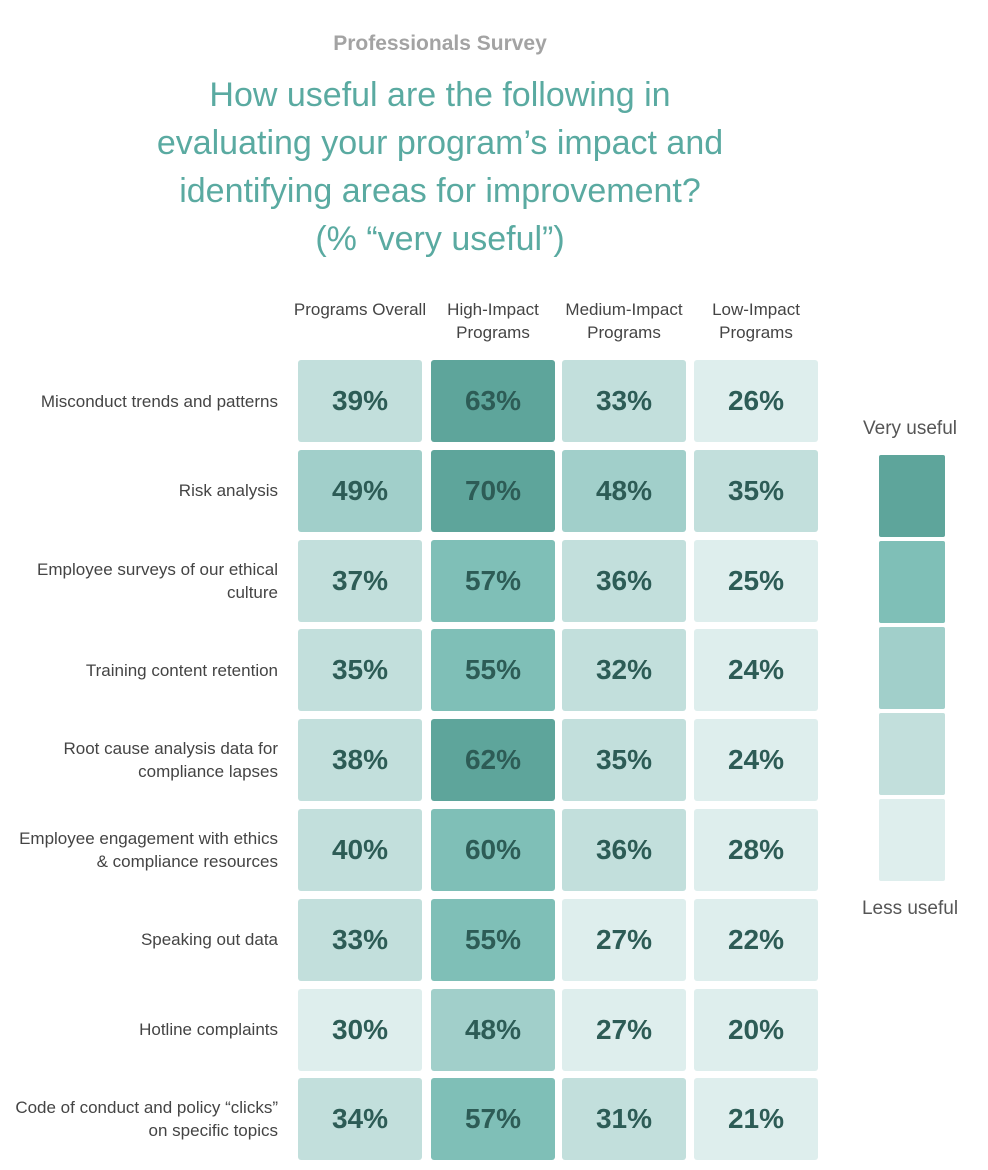 This screenshot has height=1170, width=988. I want to click on row-label: Risk analysis, so click(228, 491).